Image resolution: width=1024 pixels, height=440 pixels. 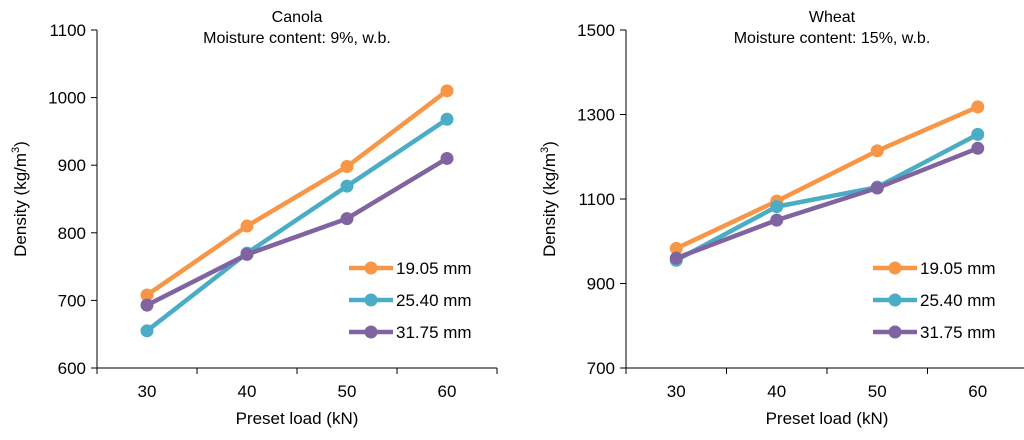 What do you see at coordinates (297, 38) in the screenshot?
I see `chart-subtitle: Moisture content: 9%, w.b.` at bounding box center [297, 38].